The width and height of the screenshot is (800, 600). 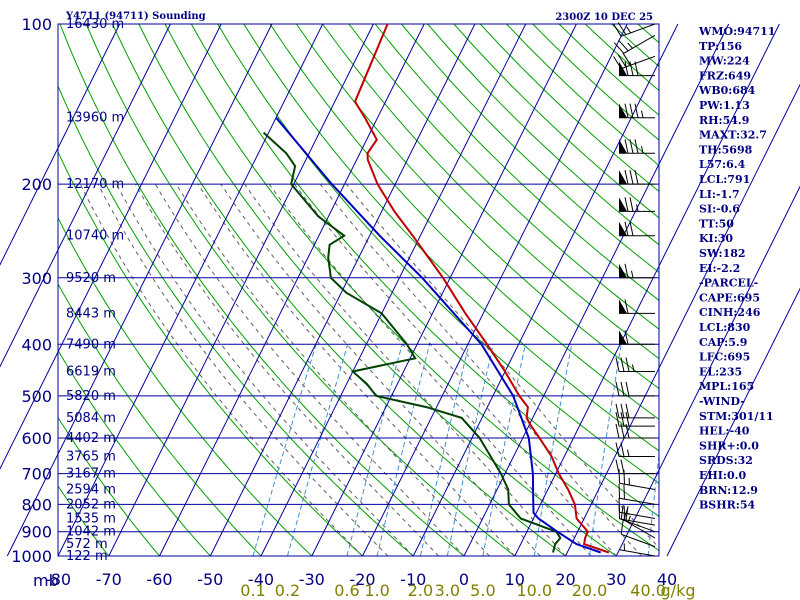 What do you see at coordinates (95, 118) in the screenshot?
I see `height-label: 13960 m` at bounding box center [95, 118].